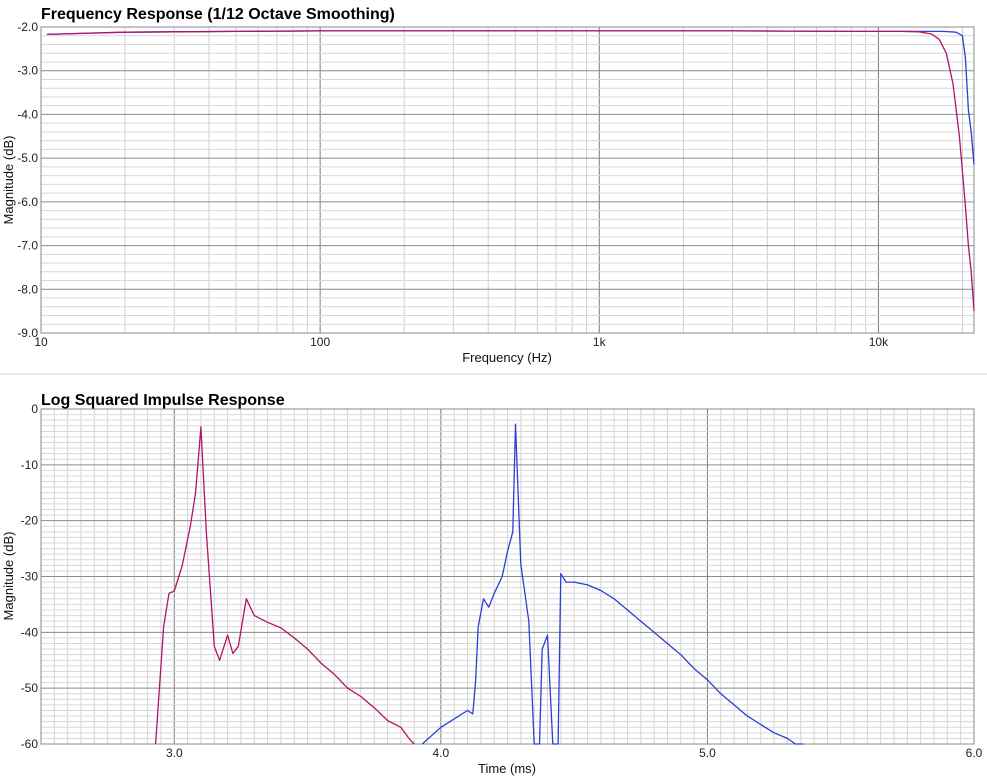 Image resolution: width=987 pixels, height=776 pixels. Describe the element at coordinates (34, 409) in the screenshot. I see `y-tick-label: 0` at that location.